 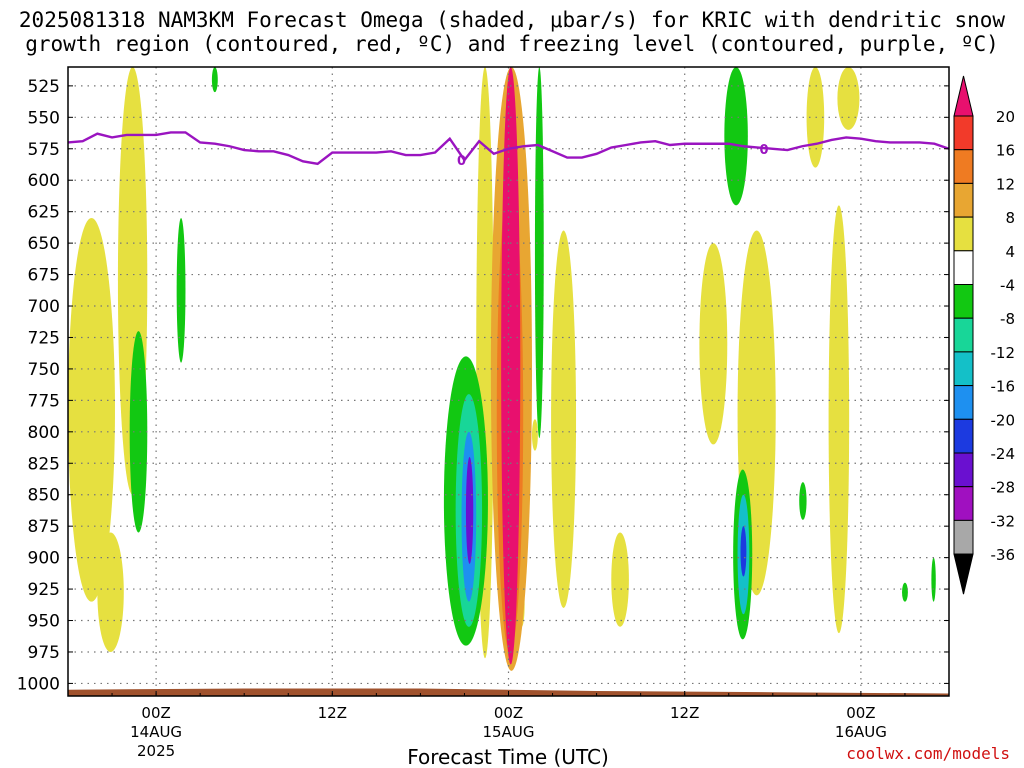 I want to click on y-tick-label: 725, so click(x=44, y=338).